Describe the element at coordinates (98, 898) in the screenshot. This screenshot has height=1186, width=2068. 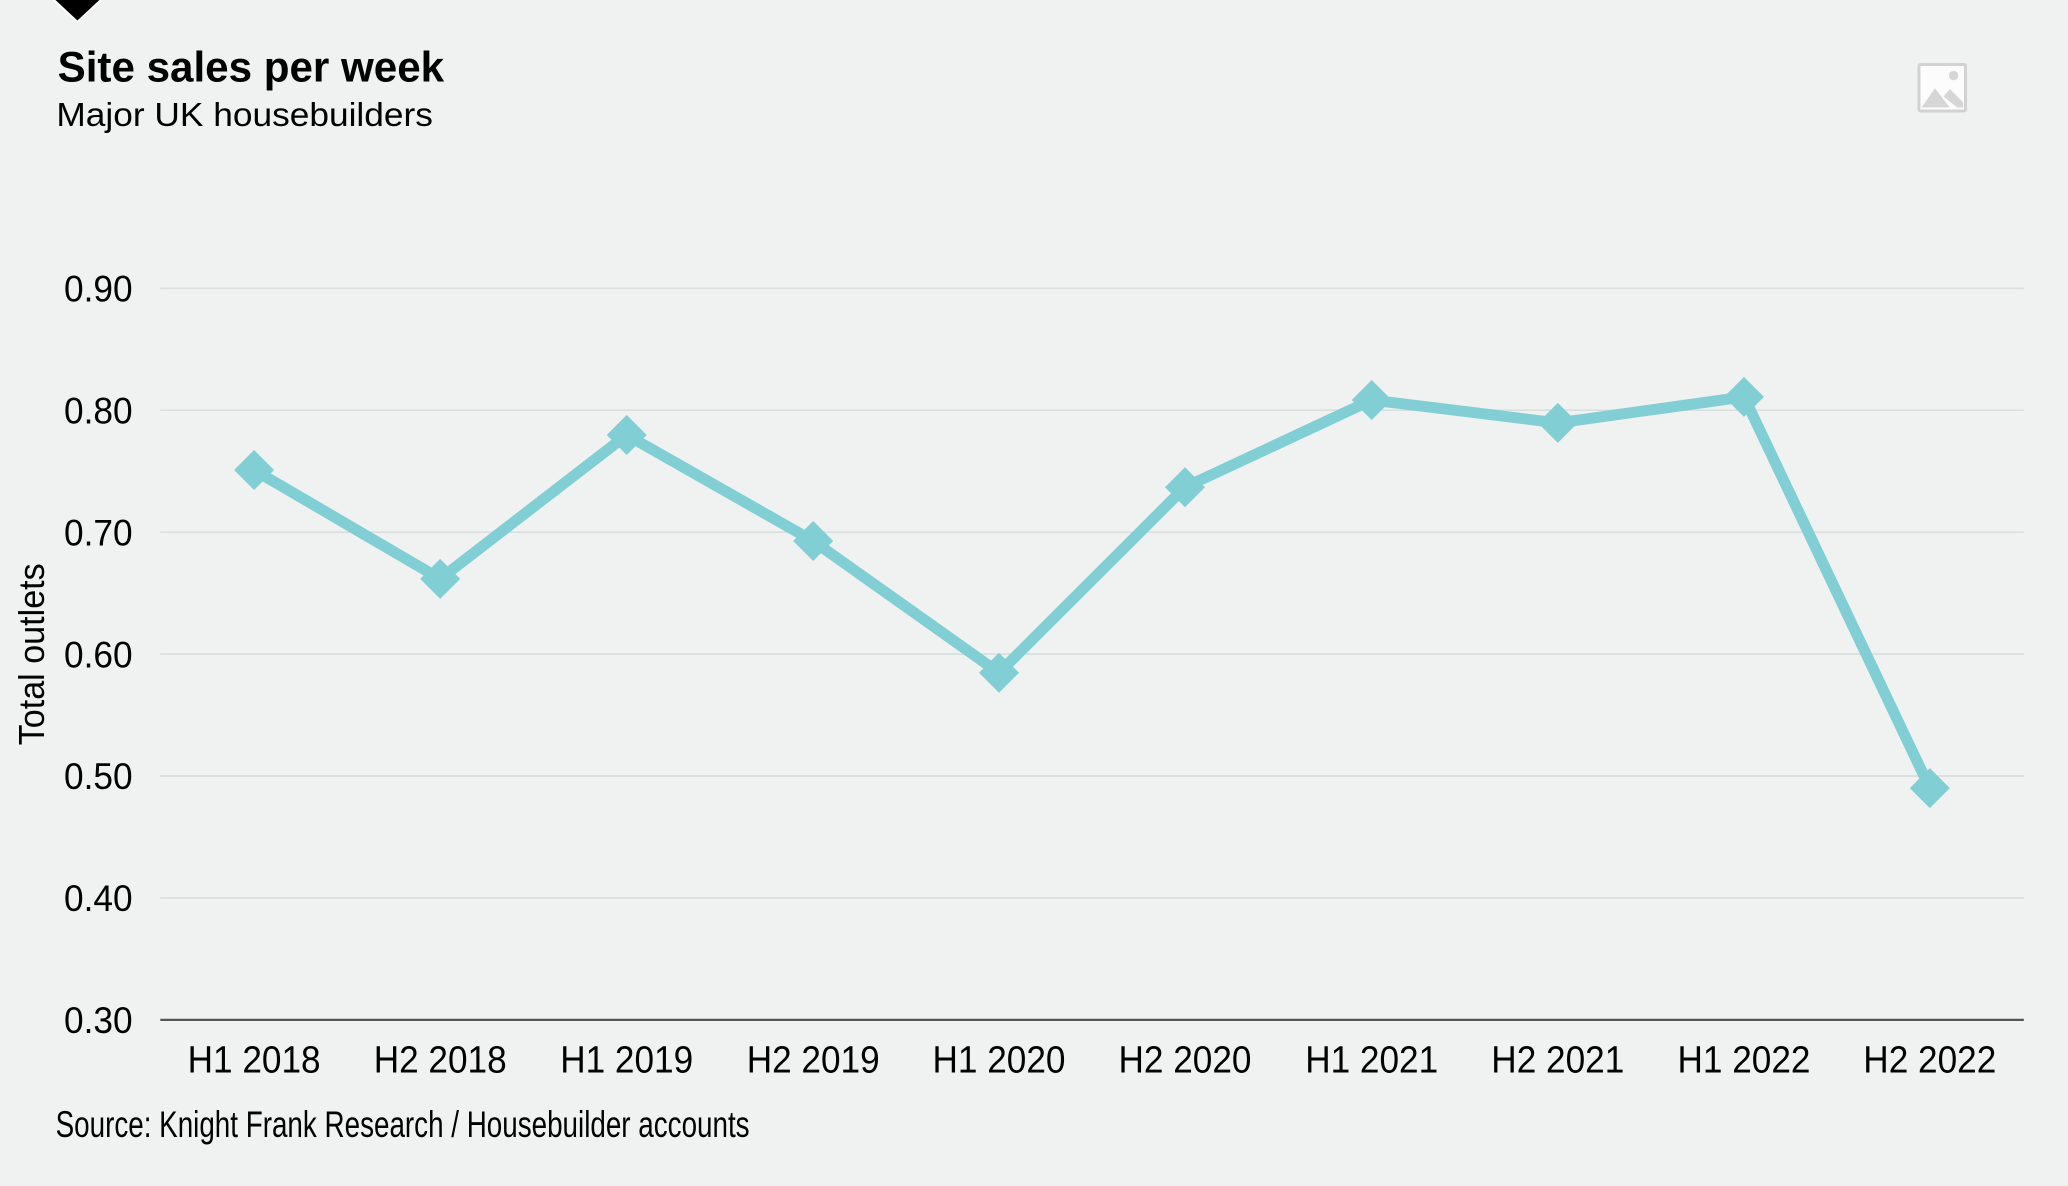
I see `svg-text: 0.40` at that location.